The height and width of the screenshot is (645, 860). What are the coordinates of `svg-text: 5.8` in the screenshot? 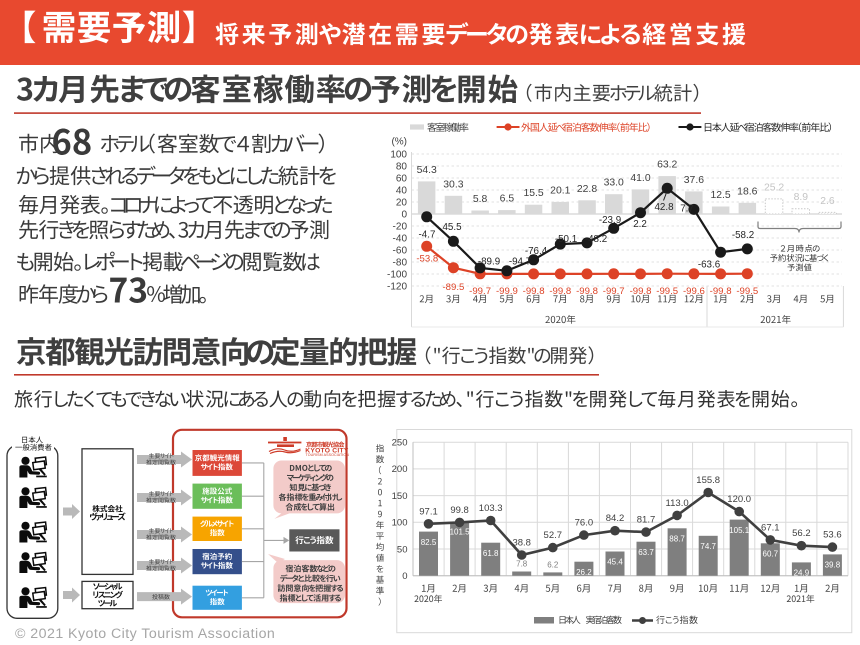 It's located at (480, 199).